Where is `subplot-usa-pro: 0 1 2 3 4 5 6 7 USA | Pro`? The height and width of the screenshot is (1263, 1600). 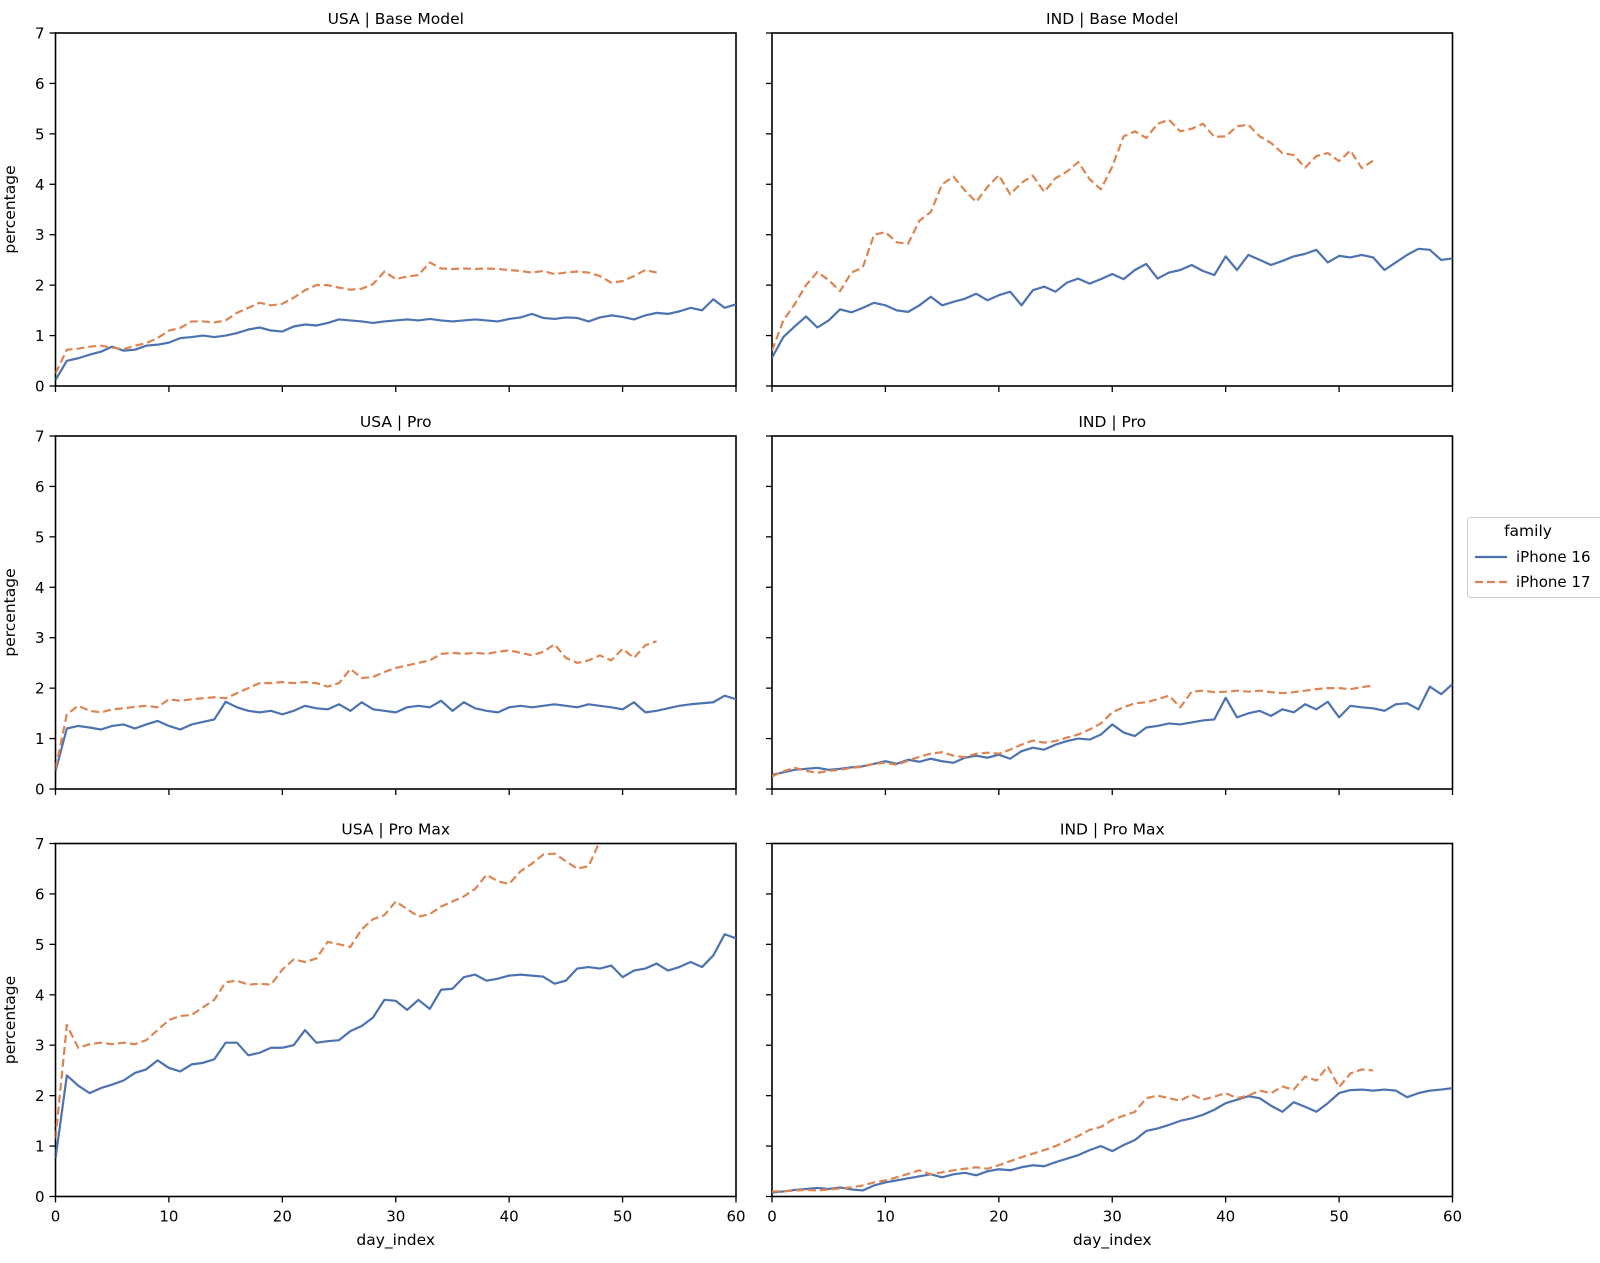 subplot-usa-pro: 0 1 2 3 4 5 6 7 USA | Pro is located at coordinates (385, 606).